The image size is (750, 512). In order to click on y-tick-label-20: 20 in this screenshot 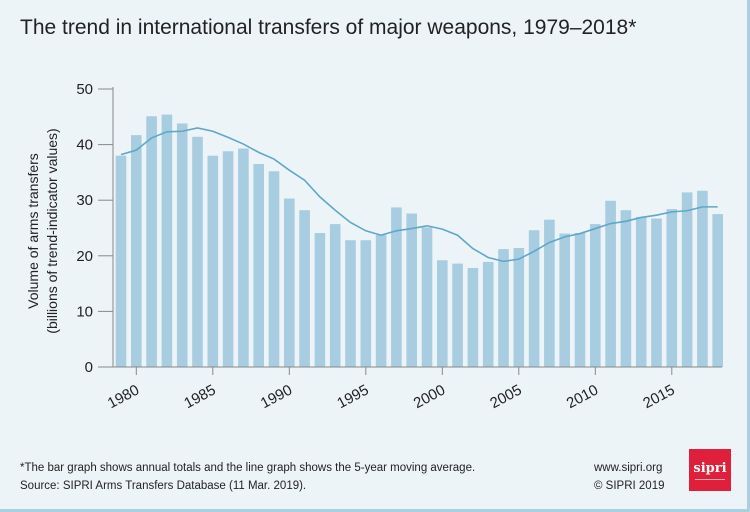, I will do `click(84, 256)`.